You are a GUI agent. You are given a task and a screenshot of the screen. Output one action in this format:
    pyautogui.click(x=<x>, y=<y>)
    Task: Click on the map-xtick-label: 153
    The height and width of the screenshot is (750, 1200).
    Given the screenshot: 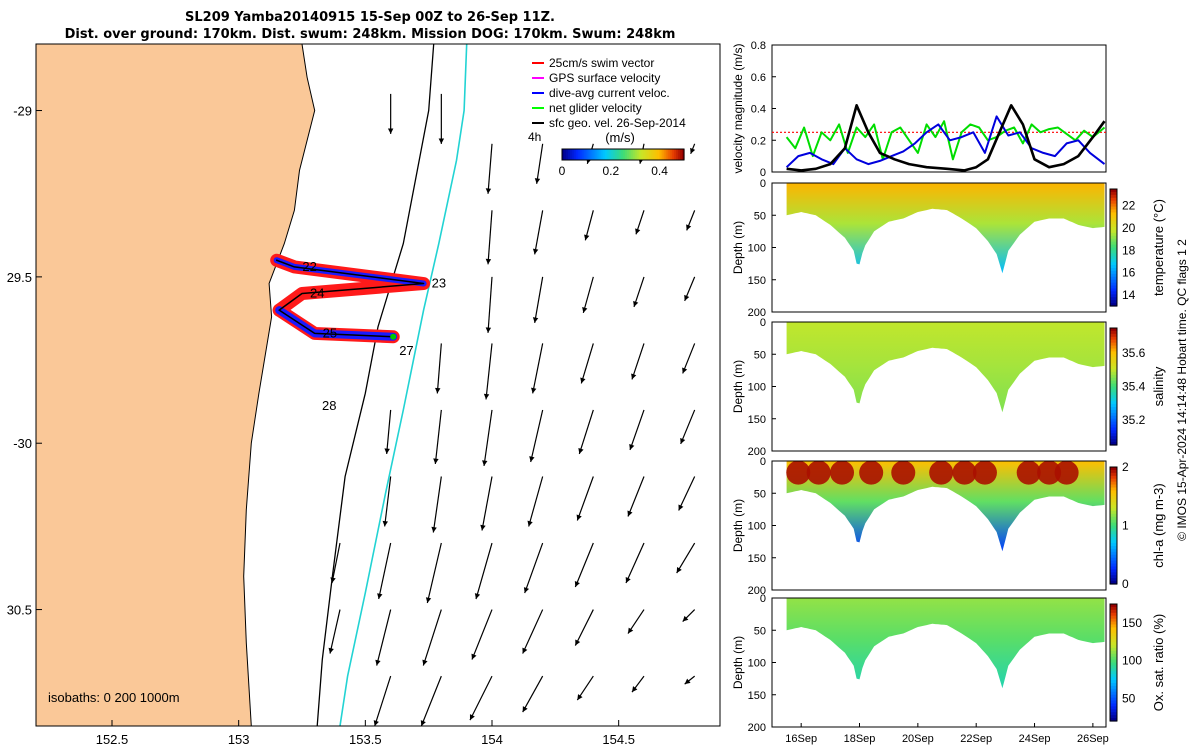 What is the action you would take?
    pyautogui.click(x=239, y=739)
    